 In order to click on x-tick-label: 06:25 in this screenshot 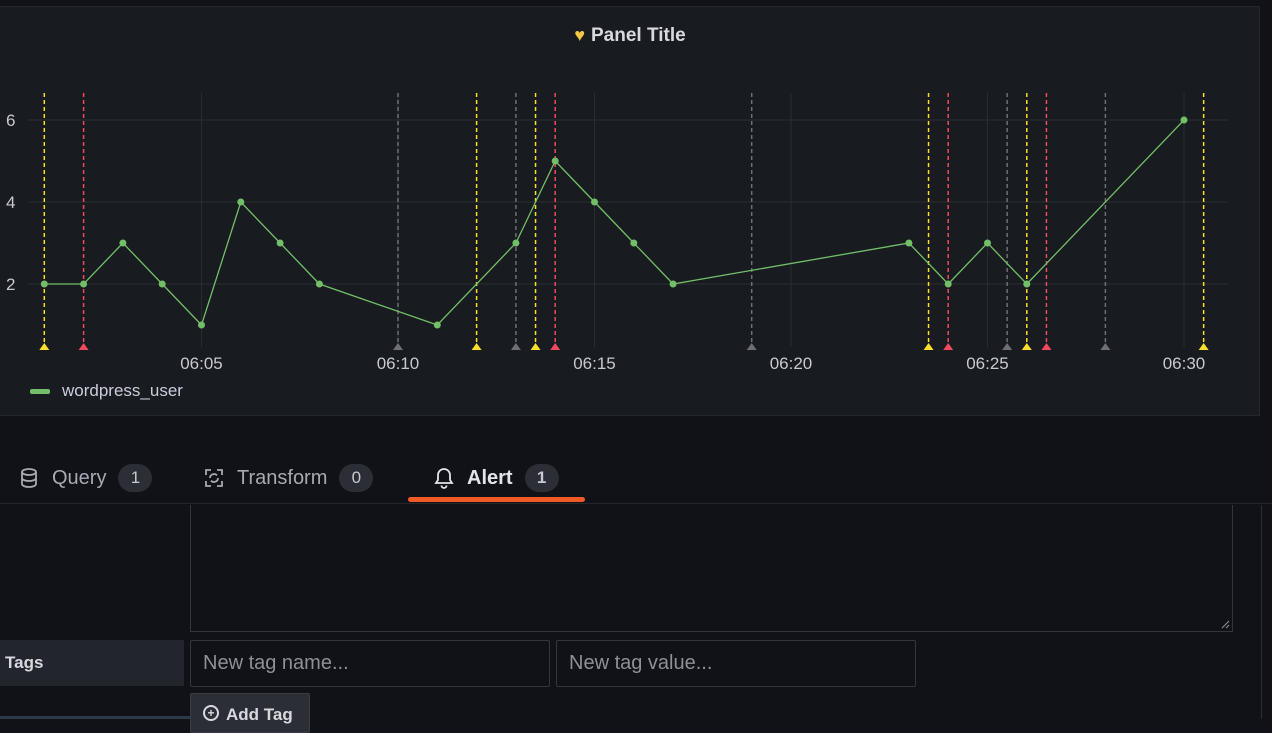, I will do `click(987, 363)`.